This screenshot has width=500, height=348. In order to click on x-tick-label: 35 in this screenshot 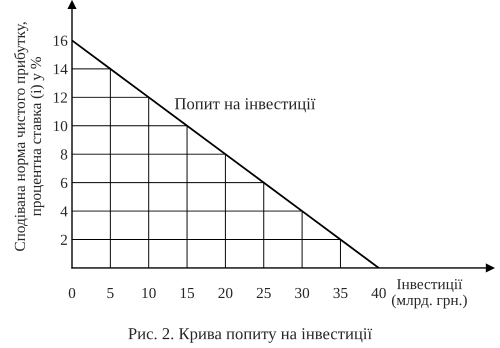, I will do `click(341, 293)`.